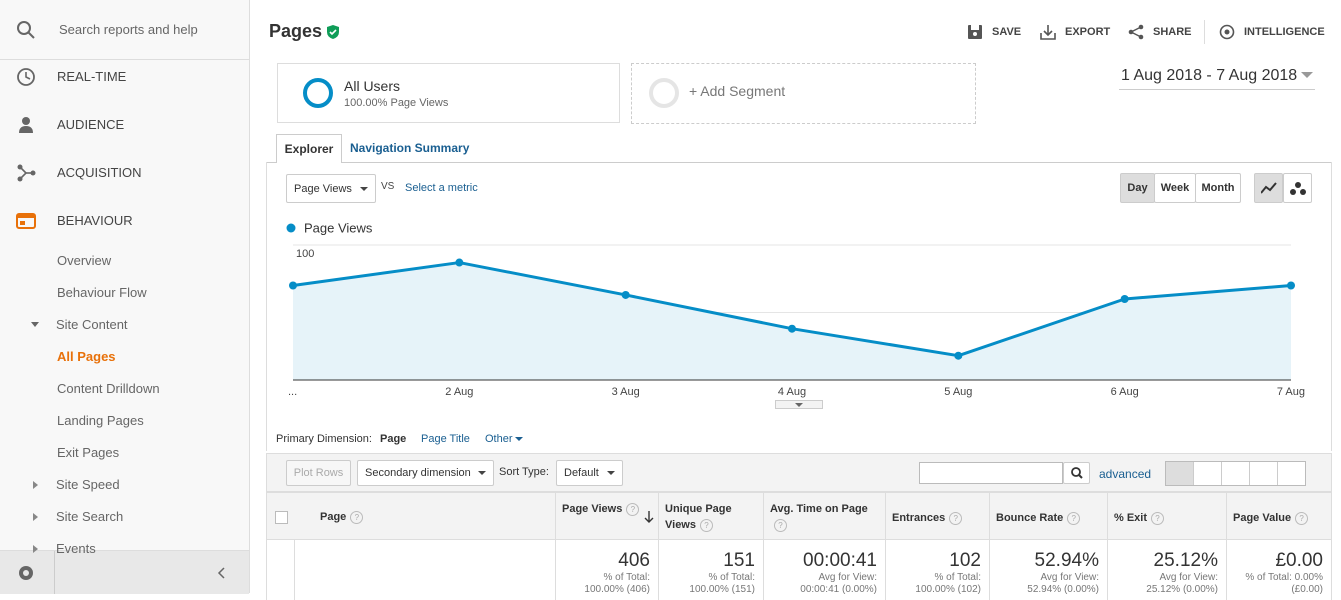 This screenshot has width=1341, height=600. I want to click on x-tick-label: 7 Aug, so click(1291, 392).